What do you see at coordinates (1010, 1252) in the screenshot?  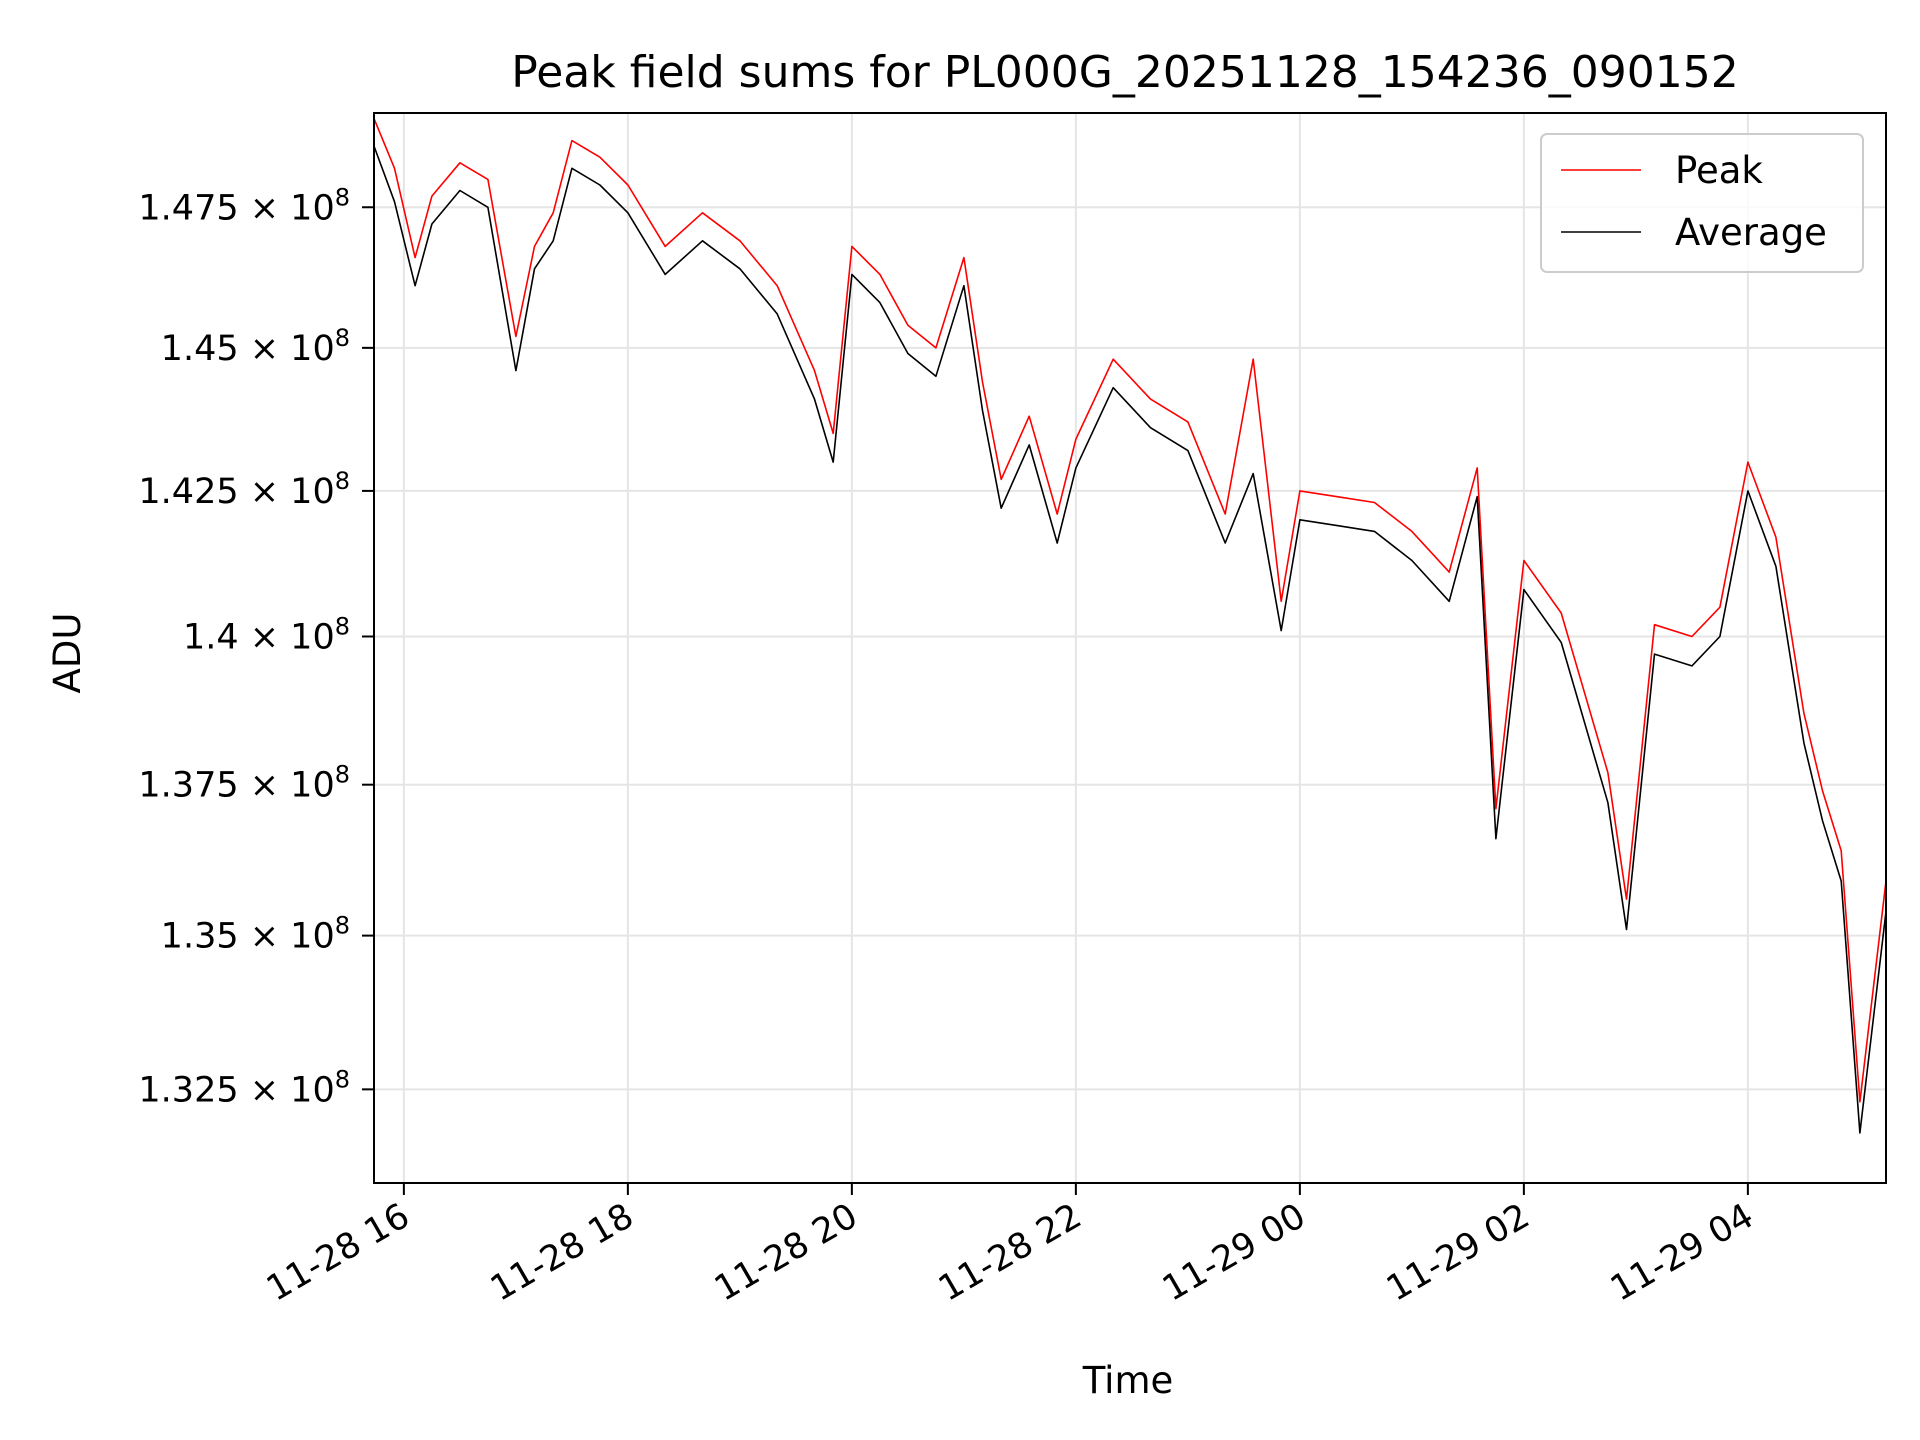 I see `x-tick-label: 11-28 22` at bounding box center [1010, 1252].